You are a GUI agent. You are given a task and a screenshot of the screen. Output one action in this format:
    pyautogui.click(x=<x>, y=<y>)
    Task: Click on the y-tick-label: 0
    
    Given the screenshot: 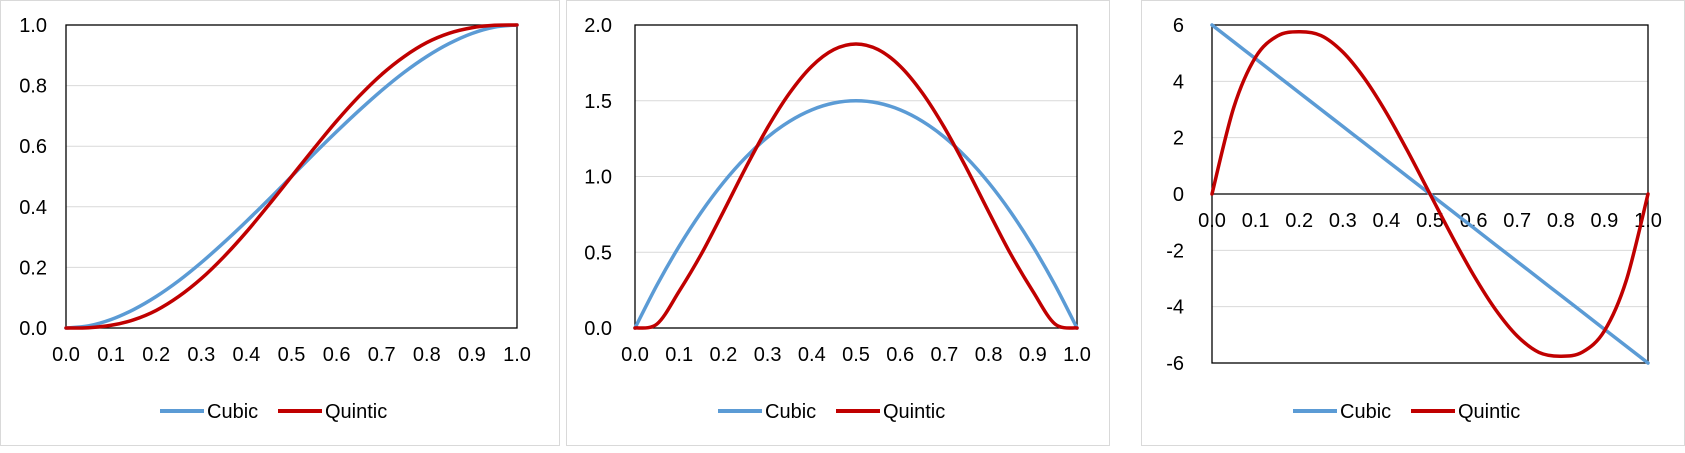 What is the action you would take?
    pyautogui.click(x=1178, y=195)
    